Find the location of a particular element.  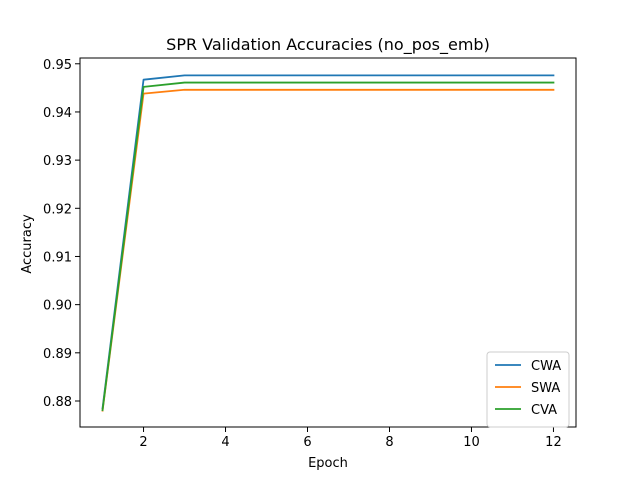

x-tick-label: 6 is located at coordinates (307, 442).